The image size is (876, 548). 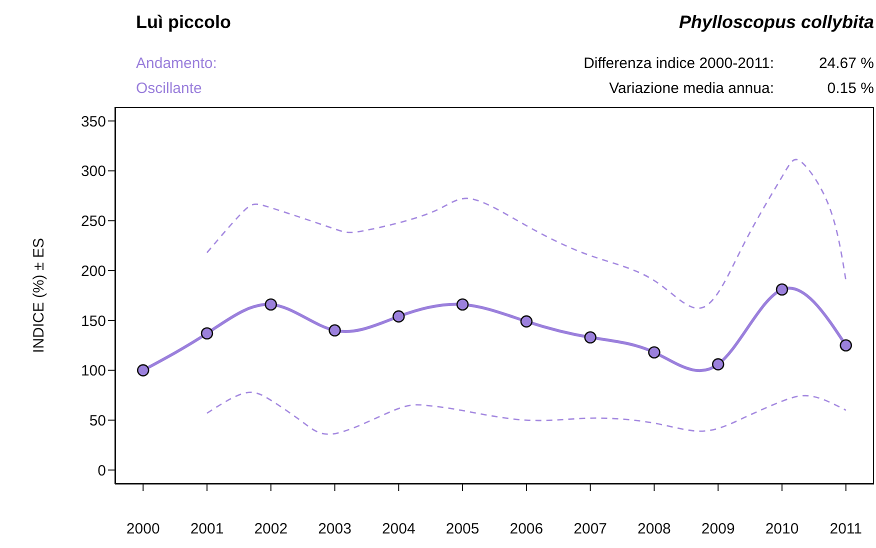 What do you see at coordinates (143, 529) in the screenshot?
I see `x-tick-label: 2000` at bounding box center [143, 529].